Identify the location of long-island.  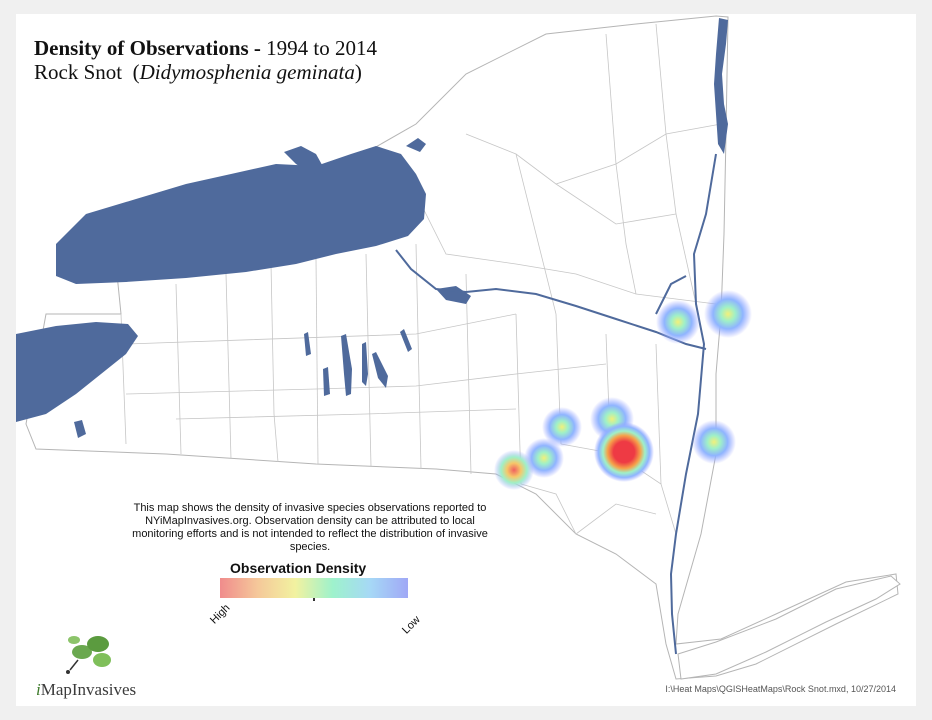
(789, 627).